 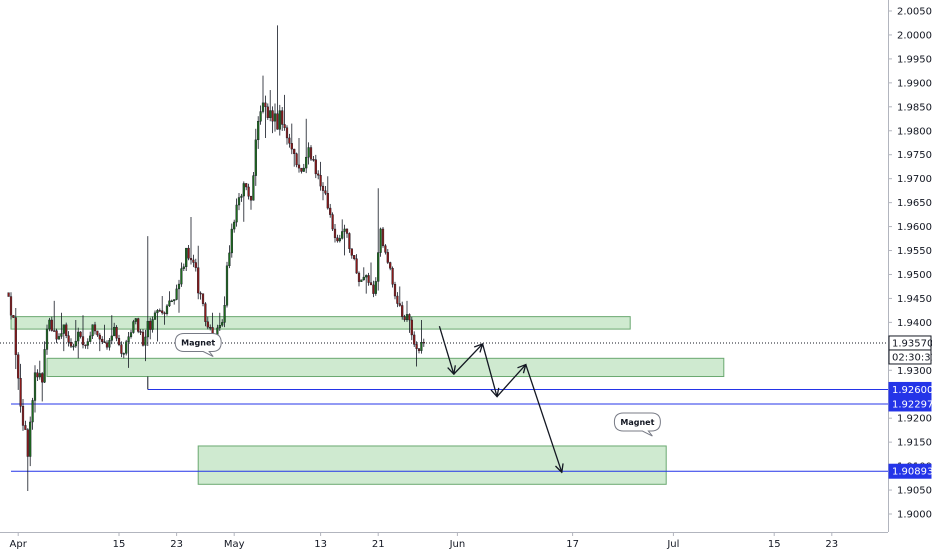 I want to click on y-tick-label: 1.99500, so click(x=914, y=59).